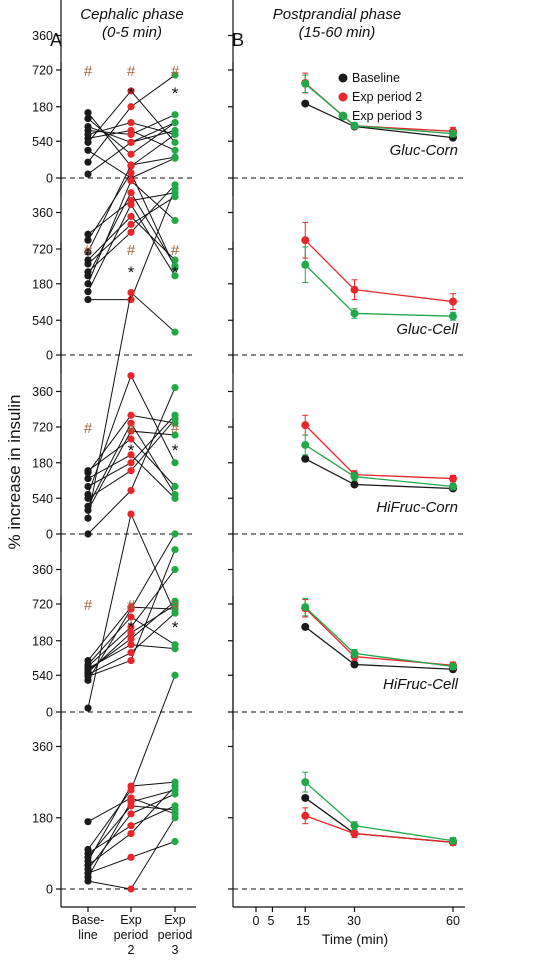 The width and height of the screenshot is (550, 961). What do you see at coordinates (42, 142) in the screenshot?
I see `y-tick-label-left: 540` at bounding box center [42, 142].